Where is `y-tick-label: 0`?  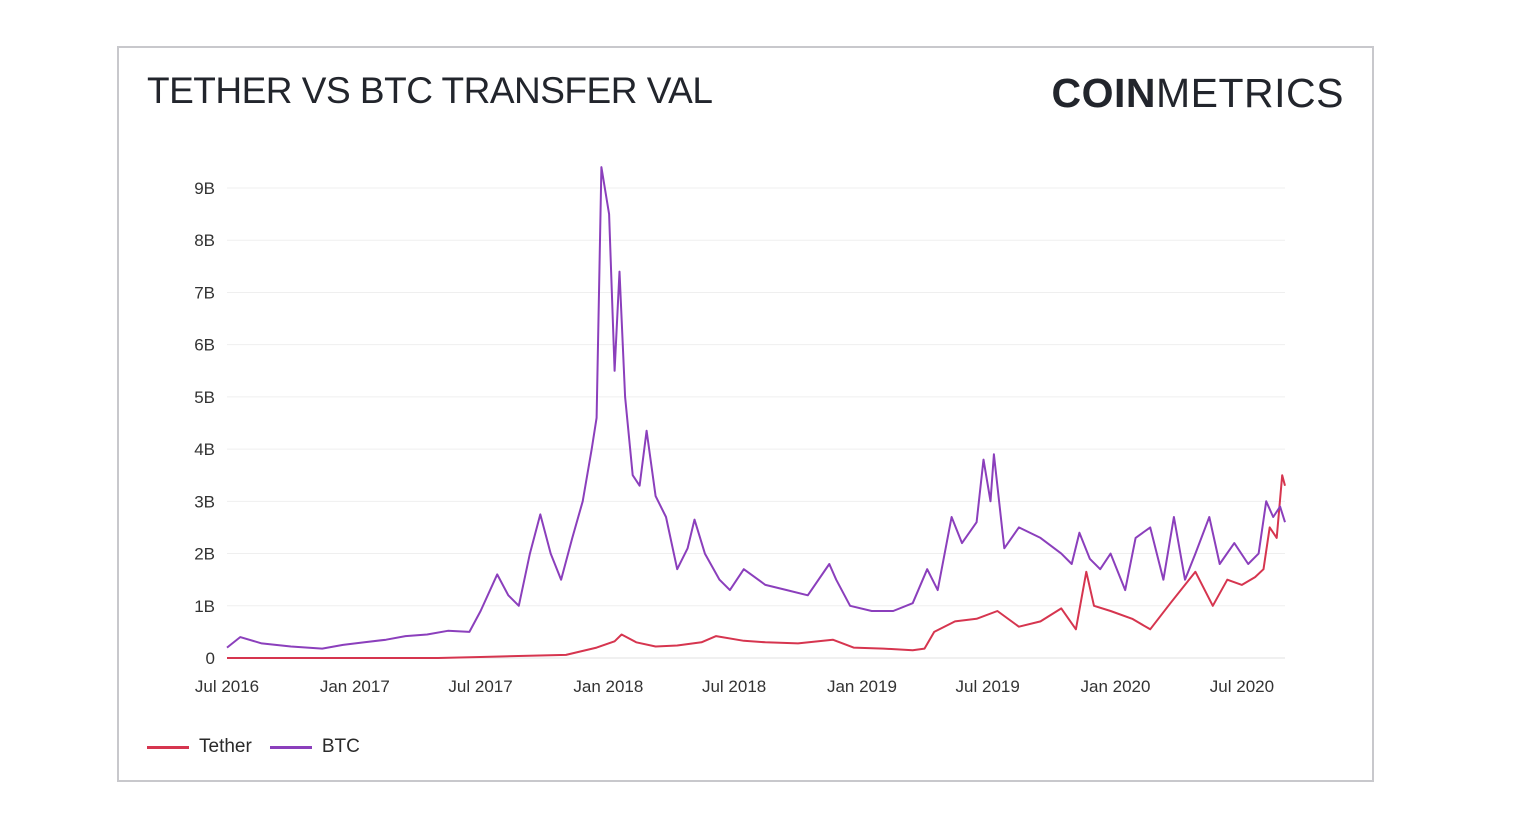
y-tick-label: 0 is located at coordinates (210, 658).